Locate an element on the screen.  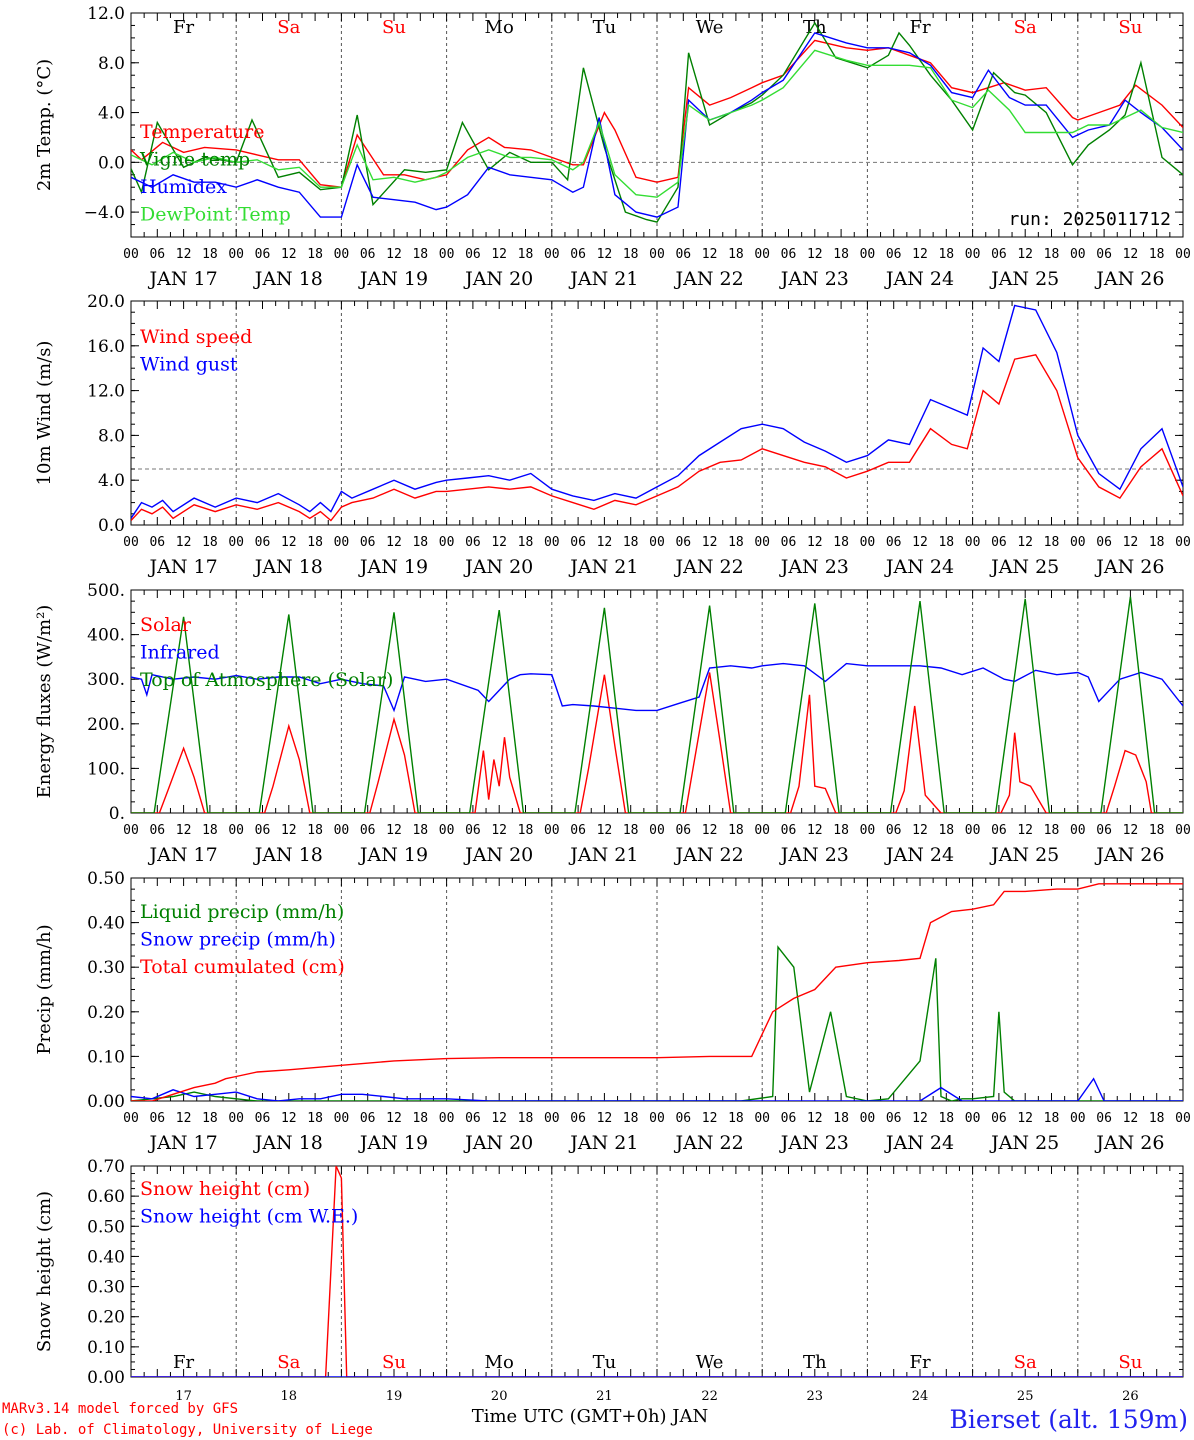
legend-entry: Snow precip (mm/h) is located at coordinates (238, 940).